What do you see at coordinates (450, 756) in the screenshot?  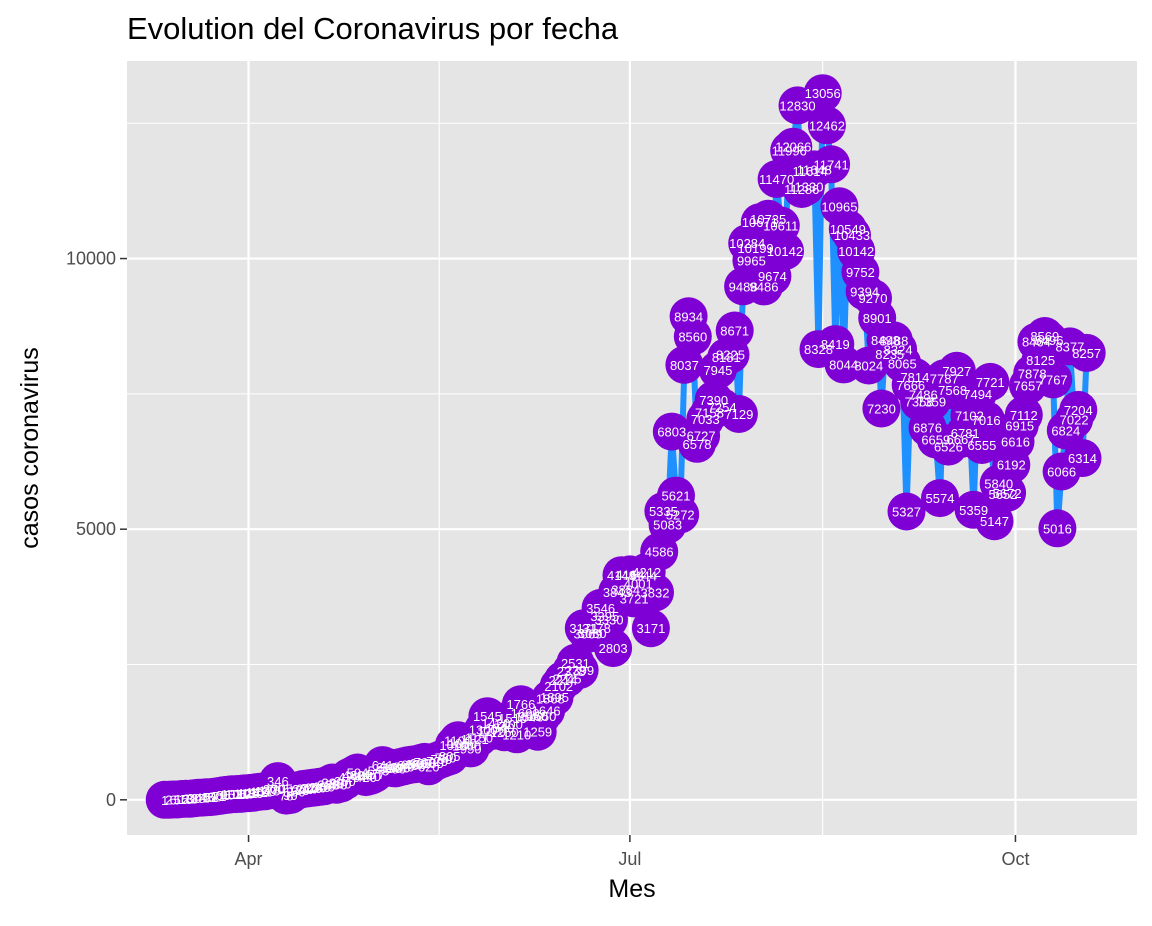 I see `data-label: 805` at bounding box center [450, 756].